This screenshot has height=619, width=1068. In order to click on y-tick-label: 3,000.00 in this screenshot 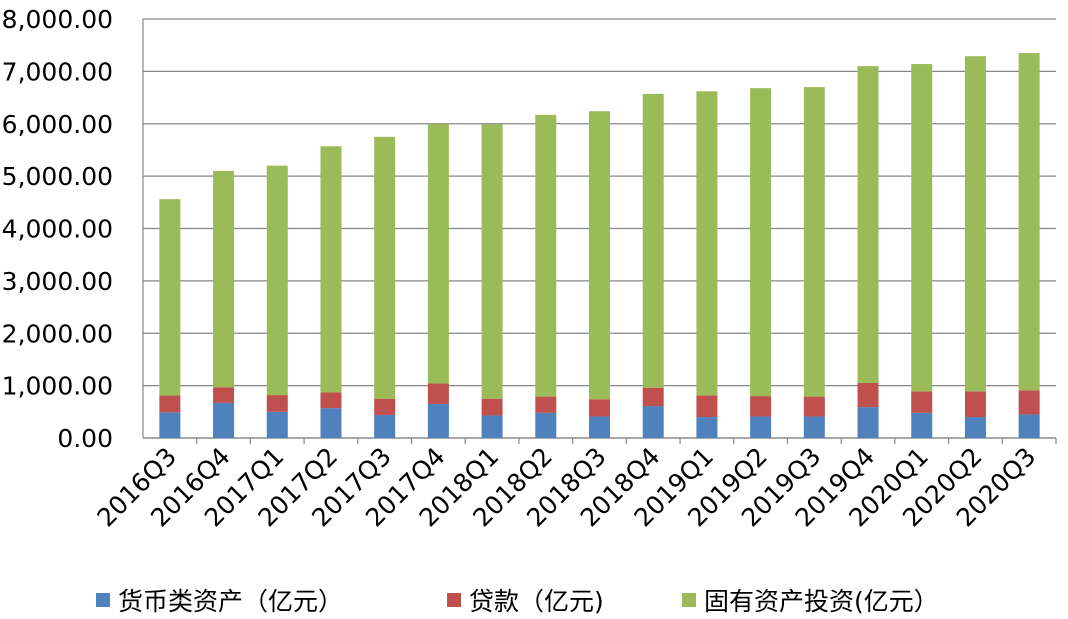, I will do `click(57, 281)`.